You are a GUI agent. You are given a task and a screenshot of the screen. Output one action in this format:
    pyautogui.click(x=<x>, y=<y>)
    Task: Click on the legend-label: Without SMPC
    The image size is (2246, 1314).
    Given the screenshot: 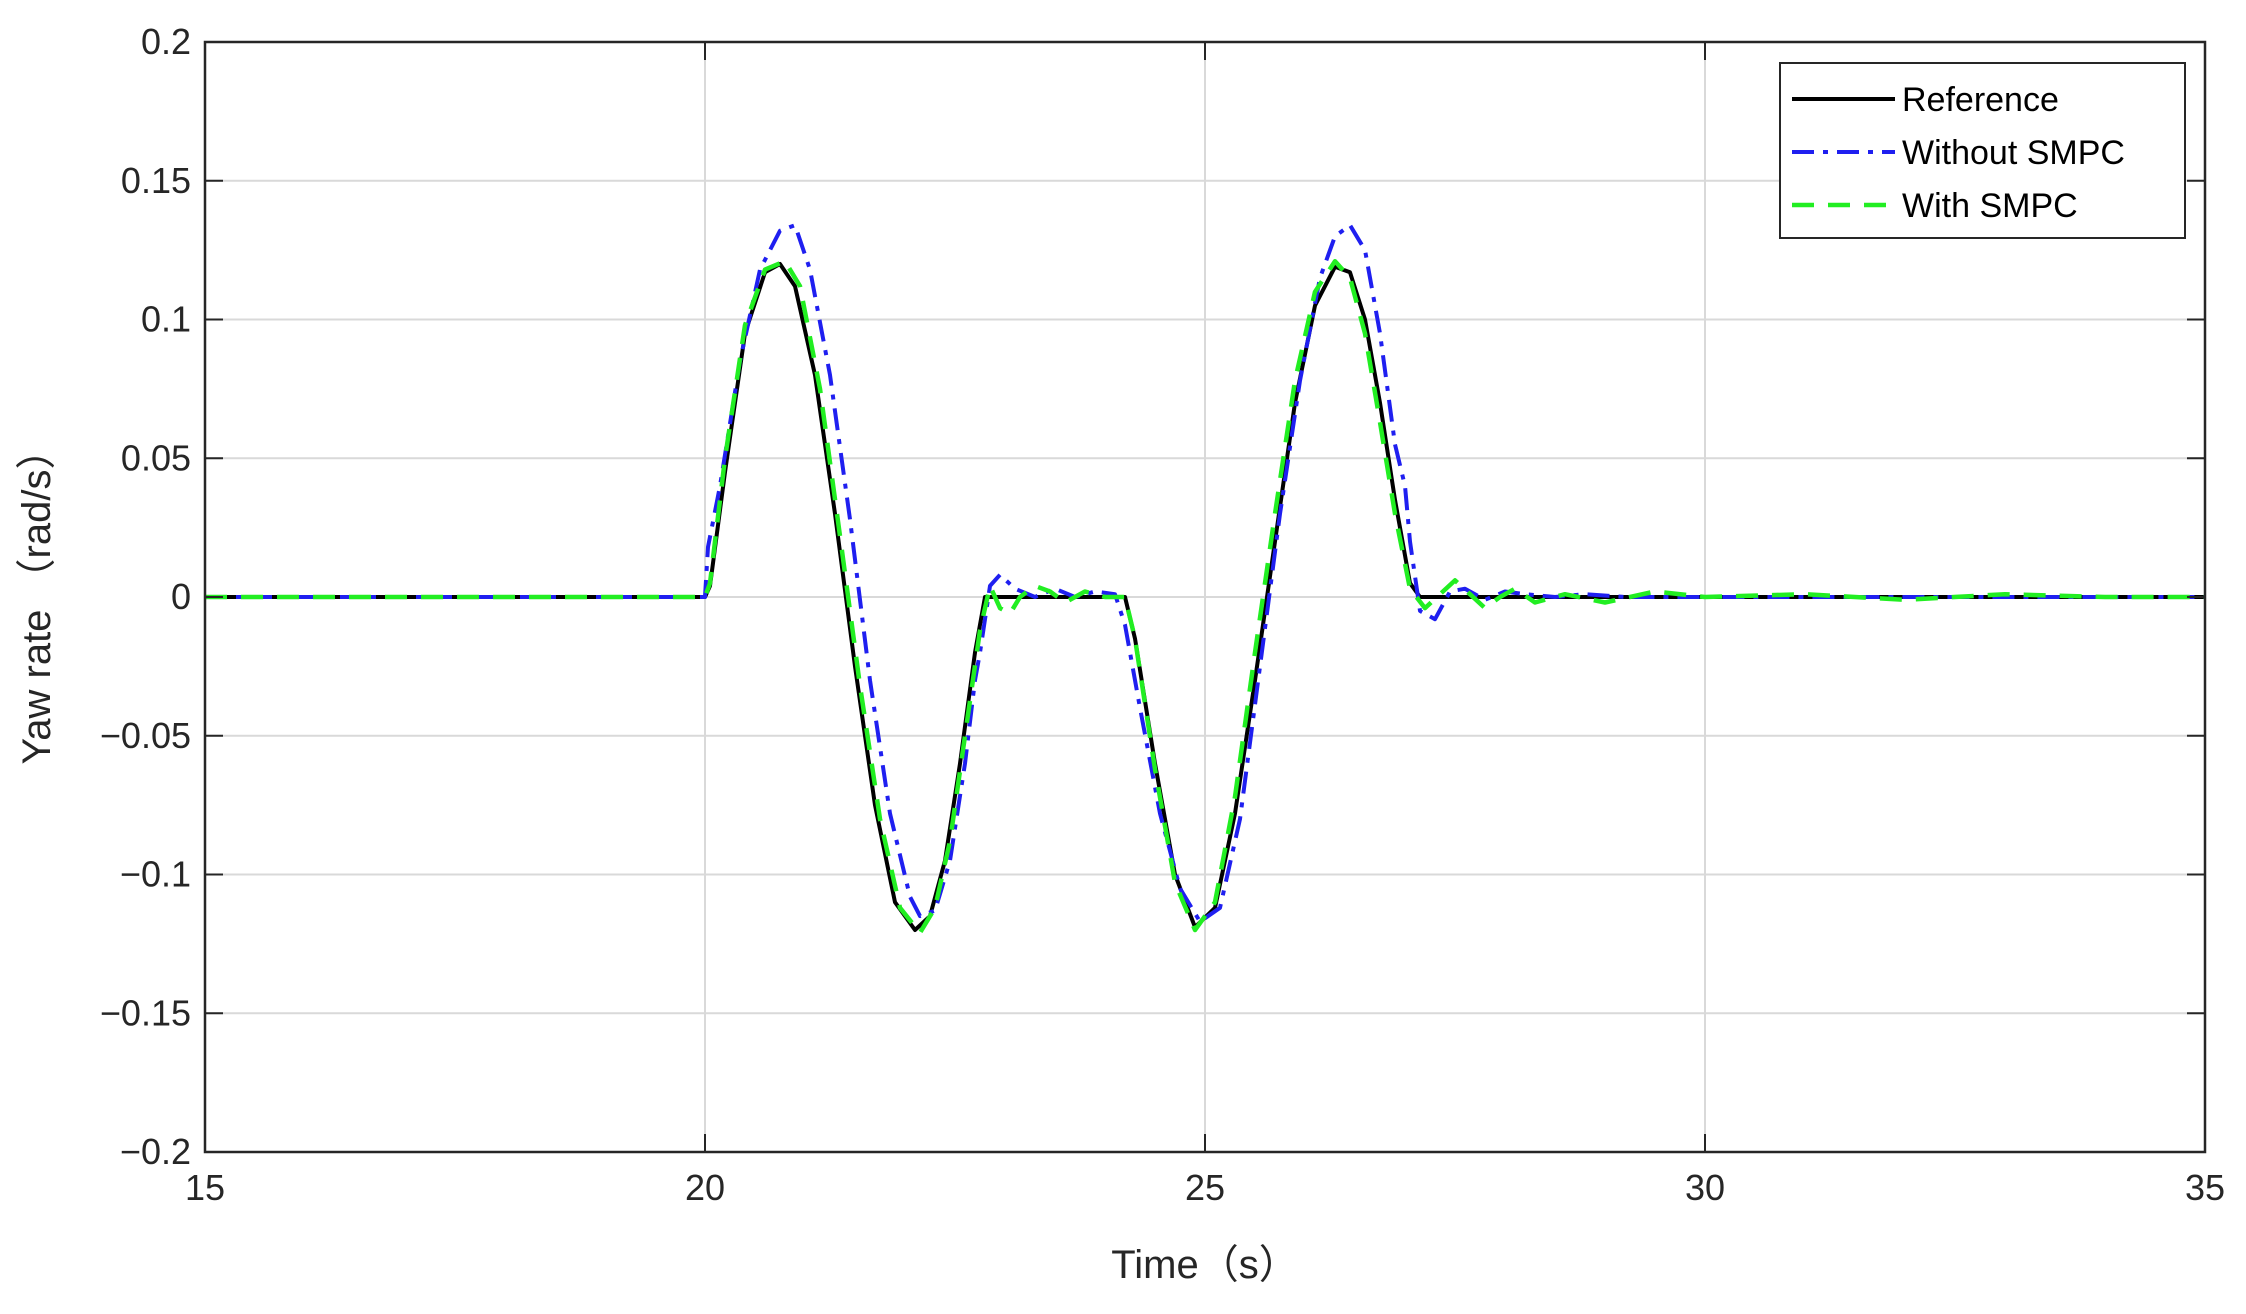 What is the action you would take?
    pyautogui.click(x=2013, y=153)
    